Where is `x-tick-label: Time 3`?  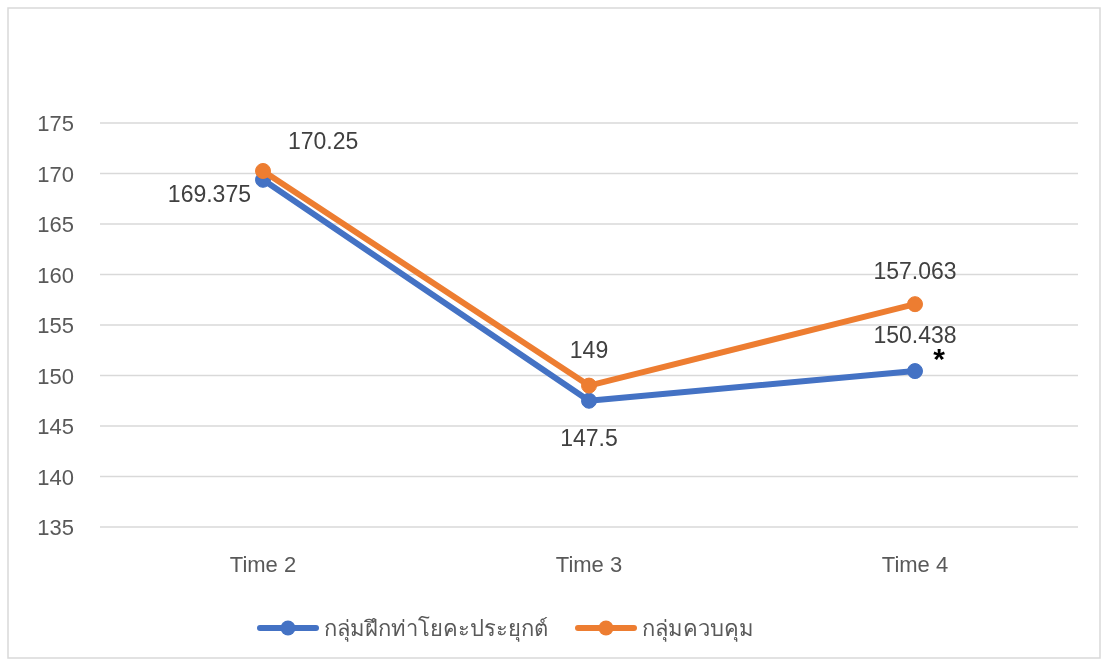
x-tick-label: Time 3 is located at coordinates (589, 564).